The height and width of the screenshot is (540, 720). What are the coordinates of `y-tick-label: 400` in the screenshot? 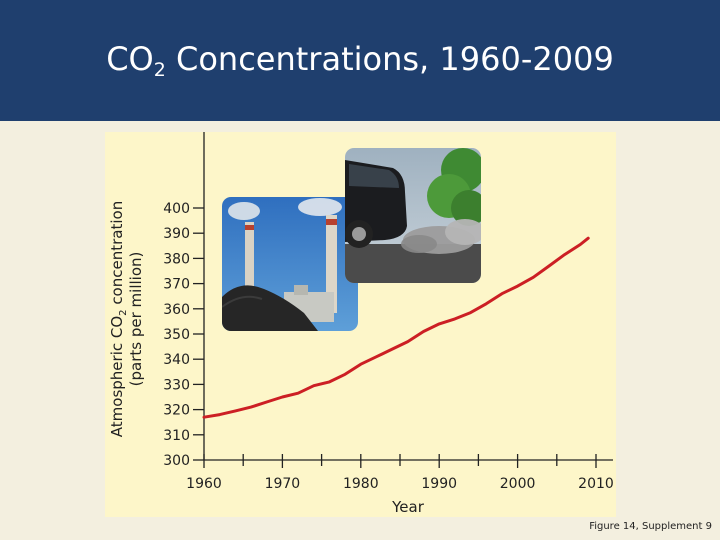 It's located at (176, 209).